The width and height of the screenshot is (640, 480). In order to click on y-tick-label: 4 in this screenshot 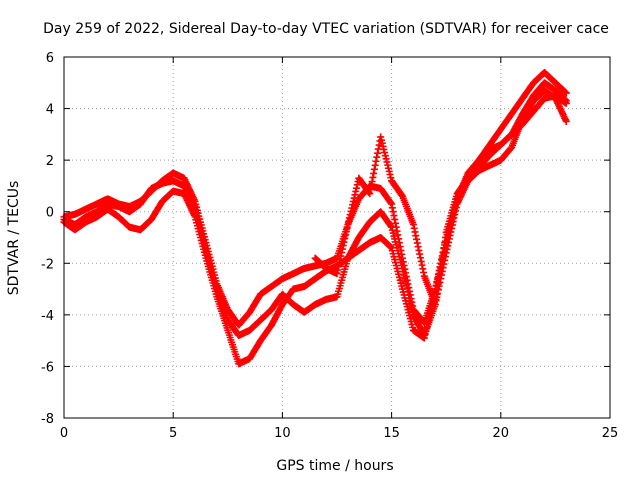, I will do `click(50, 110)`.